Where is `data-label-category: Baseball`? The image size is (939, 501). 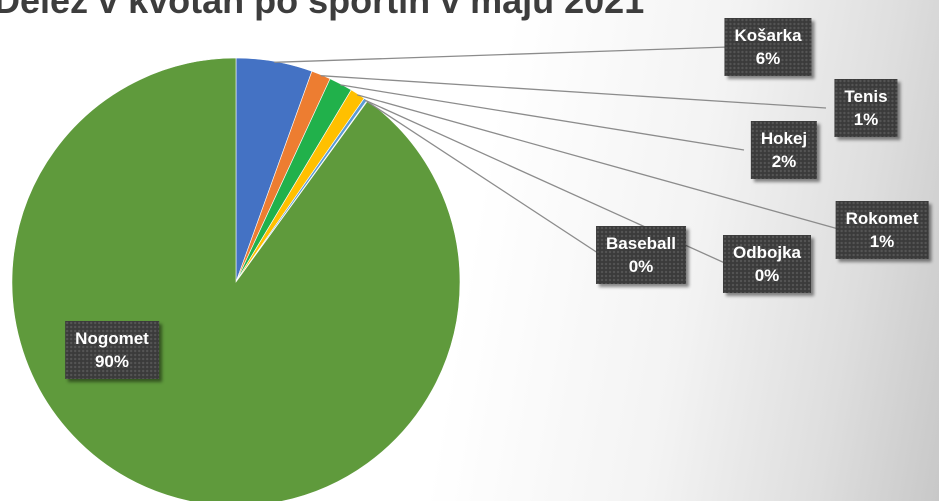 data-label-category: Baseball is located at coordinates (641, 243).